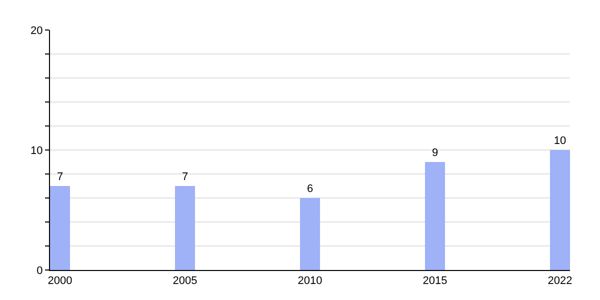 This screenshot has width=600, height=300. I want to click on y-tick-label: 20, so click(36, 30).